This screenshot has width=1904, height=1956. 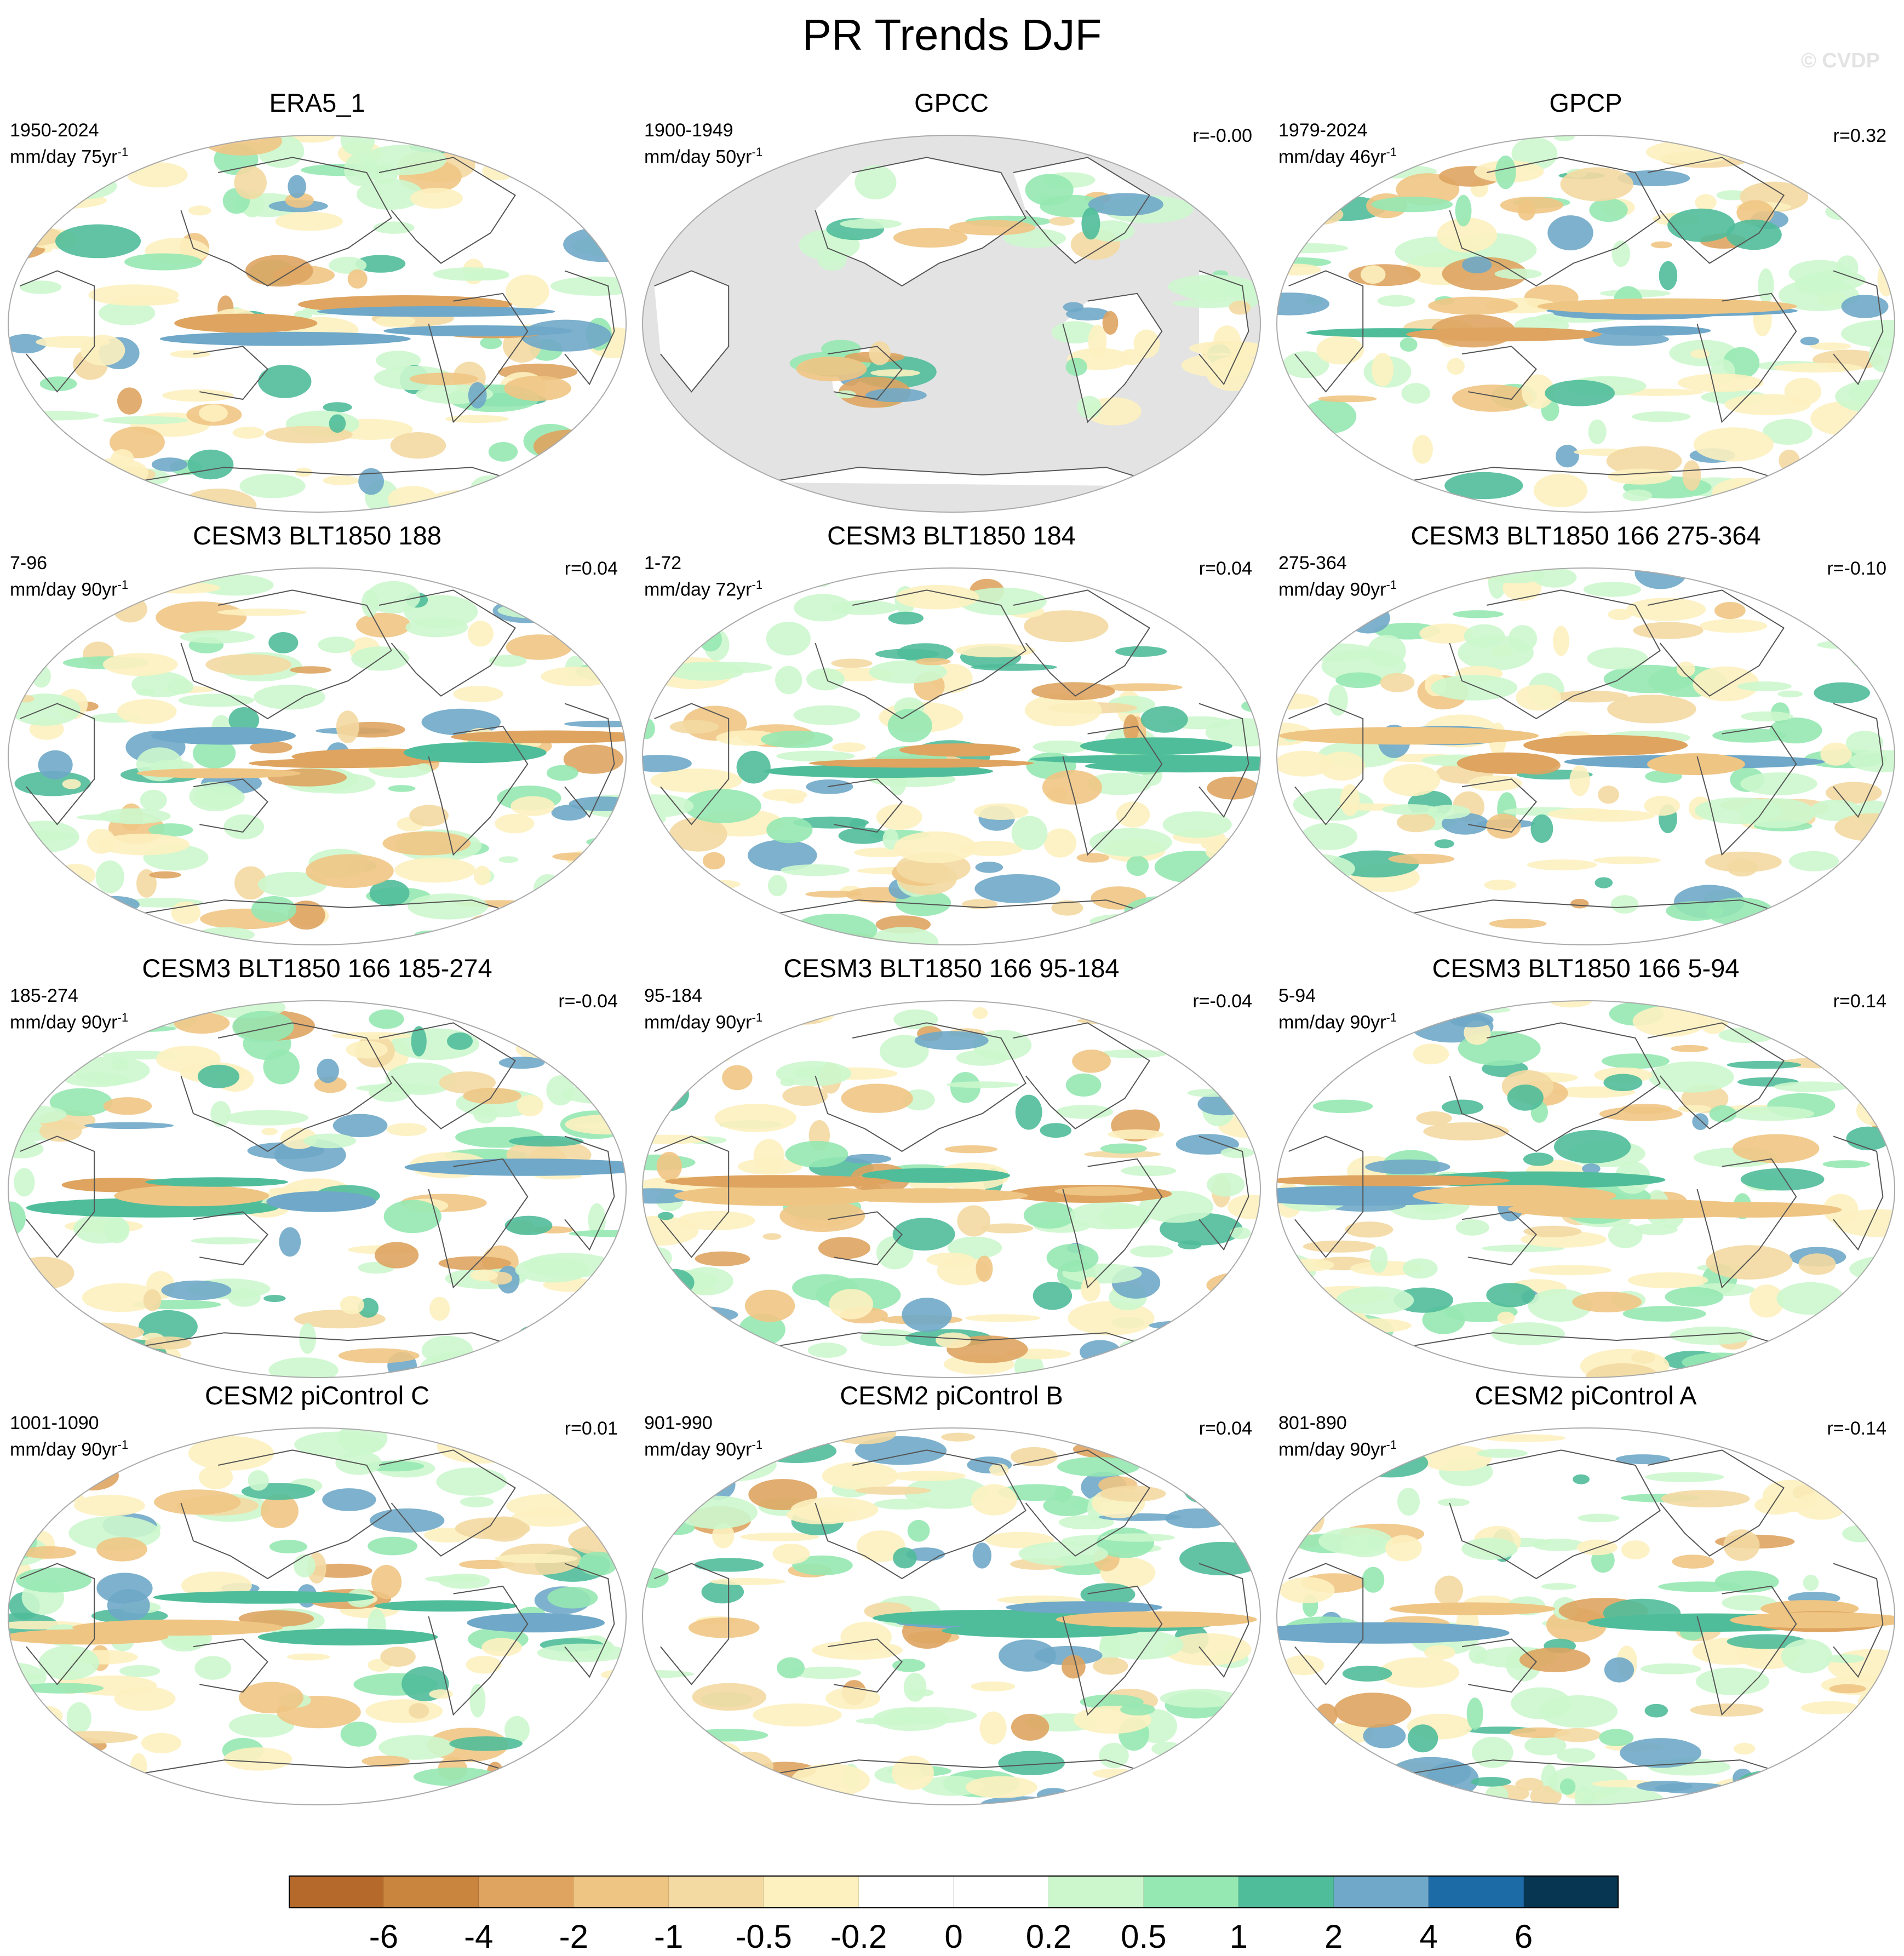 What do you see at coordinates (317, 304) in the screenshot?
I see `map-panel: ERA5_1 1950-2024 mm/day 75yr-1` at bounding box center [317, 304].